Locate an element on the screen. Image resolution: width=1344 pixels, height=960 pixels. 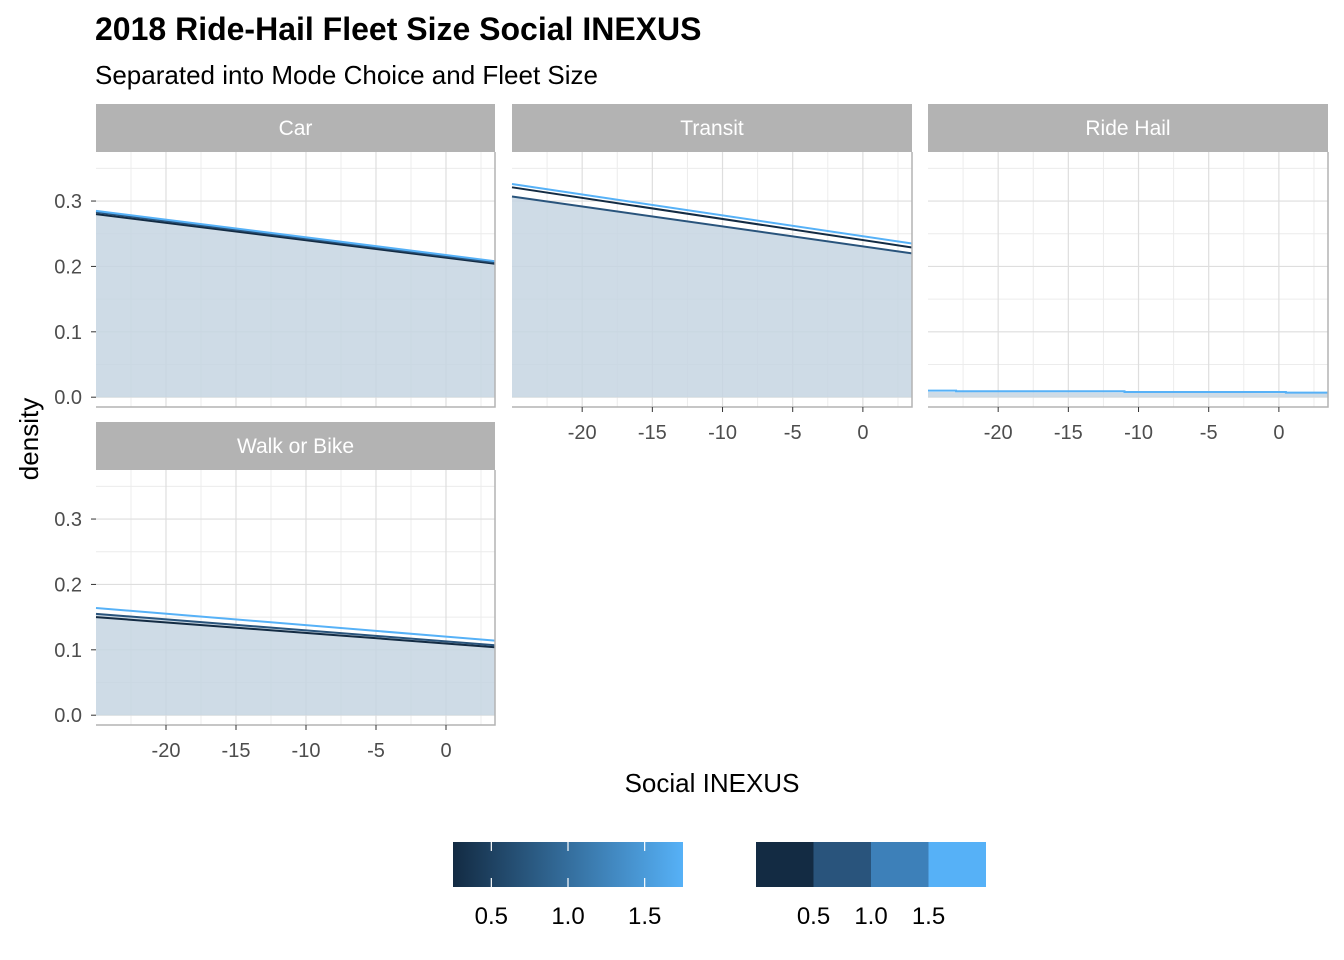
facet-transit: Transit -20 -15 -10 -5 0 is located at coordinates (712, 274).